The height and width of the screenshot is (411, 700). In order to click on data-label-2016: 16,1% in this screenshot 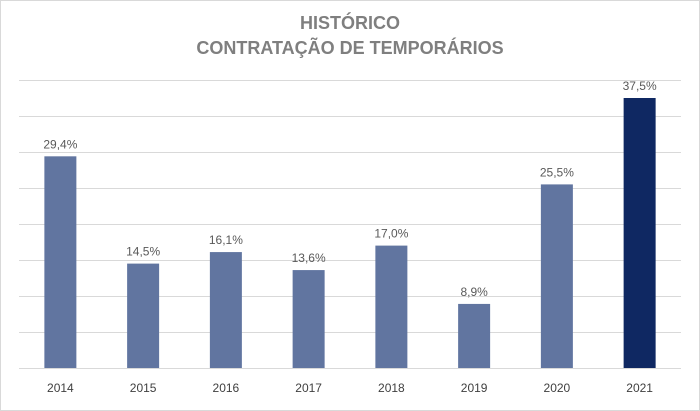, I will do `click(226, 240)`.